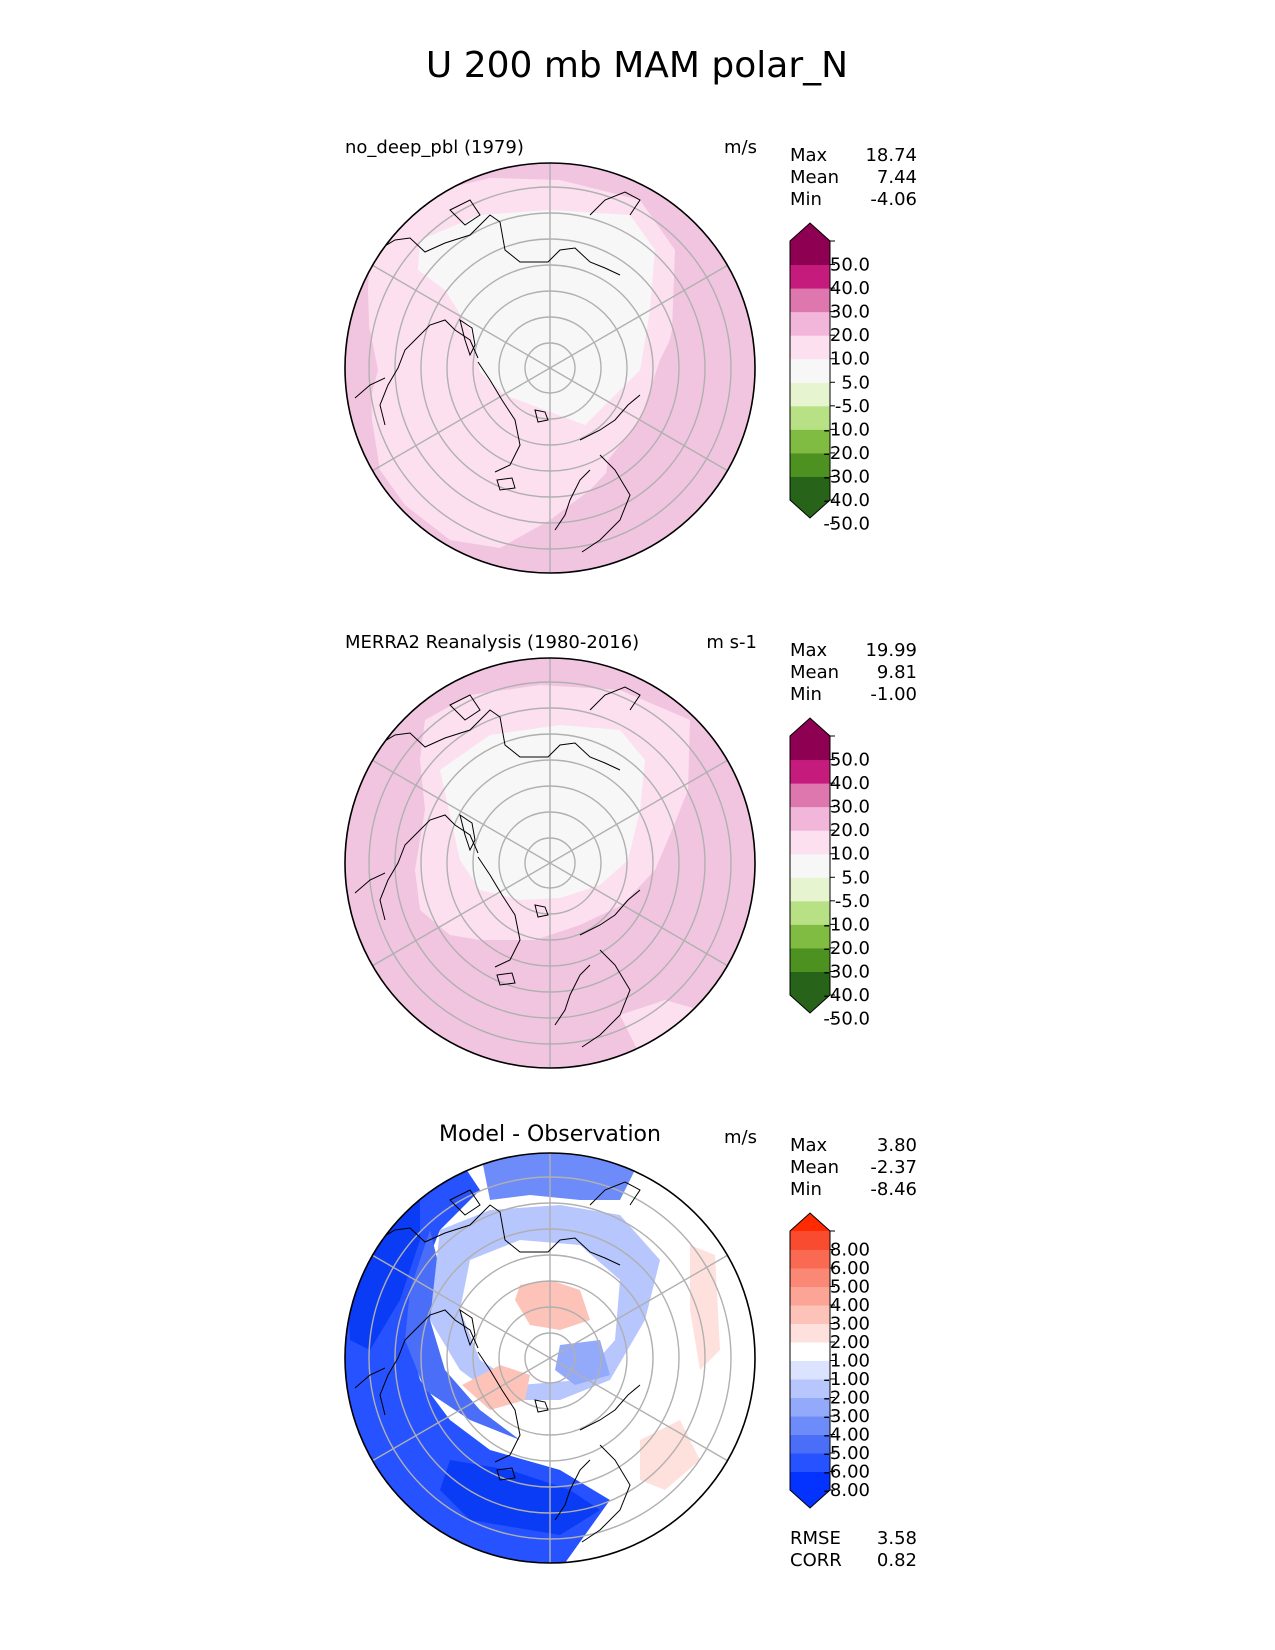 The width and height of the screenshot is (1275, 1650). Describe the element at coordinates (810, 1222) in the screenshot. I see `colorbar-extend-high` at that location.